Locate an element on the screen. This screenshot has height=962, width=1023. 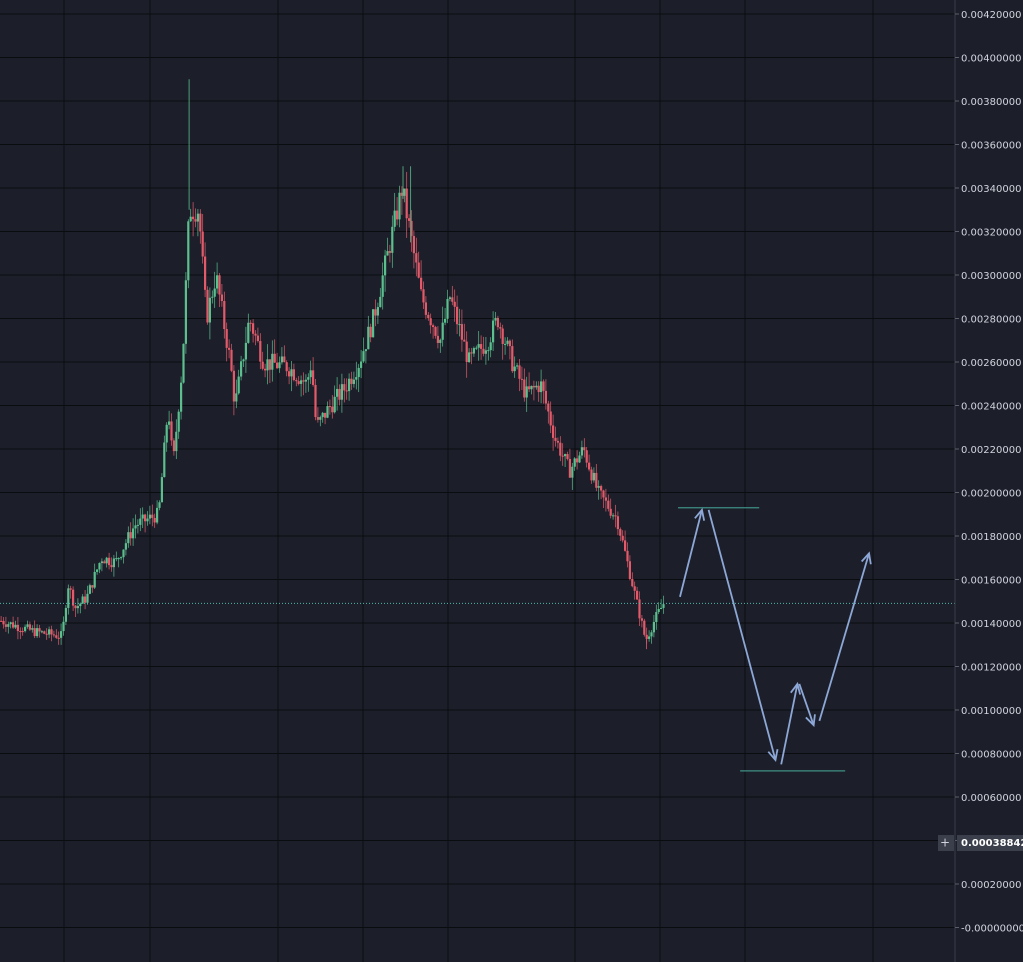
tick-label-11: 0.00200000 is located at coordinates (991, 494).